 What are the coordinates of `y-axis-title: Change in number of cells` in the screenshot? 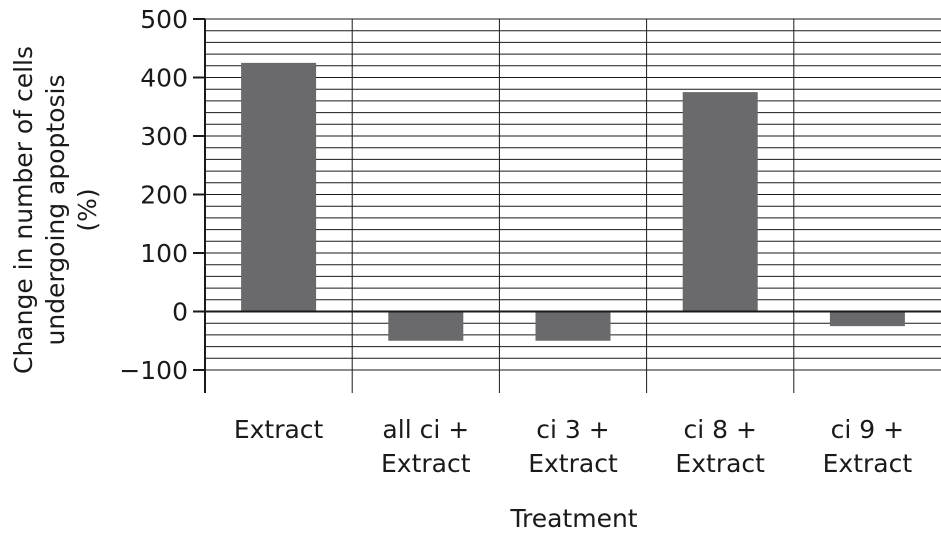 It's located at (23, 210).